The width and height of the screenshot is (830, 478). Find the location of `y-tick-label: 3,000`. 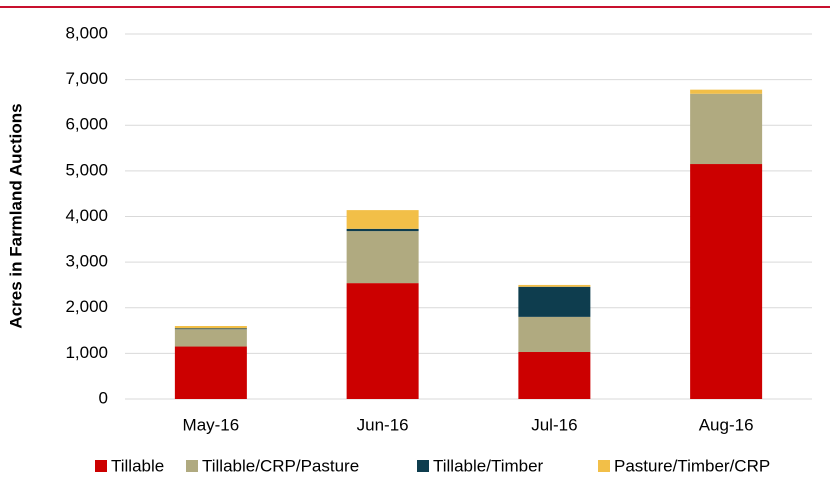

y-tick-label: 3,000 is located at coordinates (86, 261).